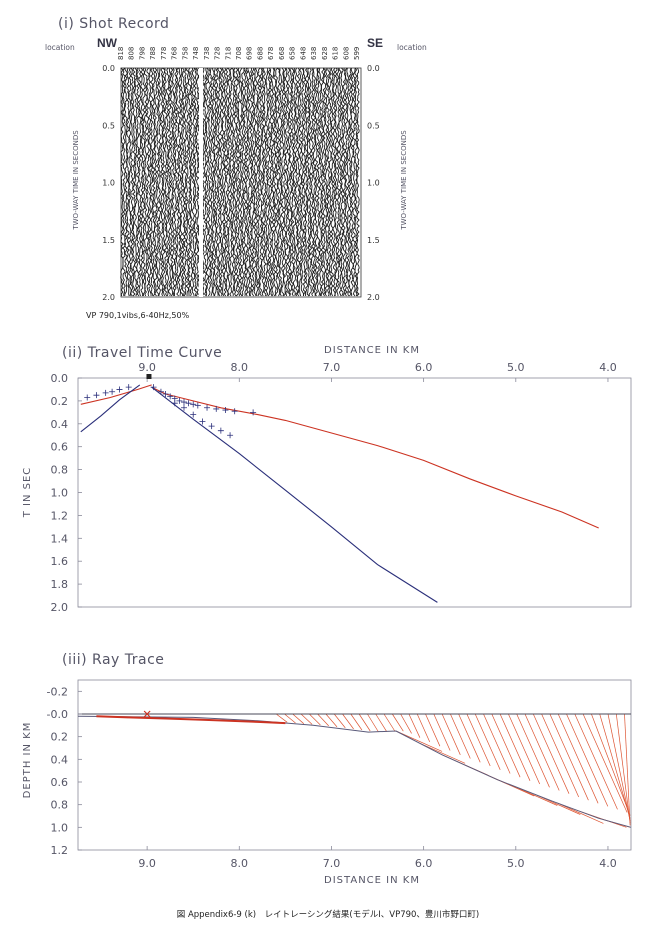 The width and height of the screenshot is (656, 950). What do you see at coordinates (377, 858) in the screenshot?
I see `rt-x-ticks: 9.0 8.0 7.0 6.0 5.0 4.0` at bounding box center [377, 858].